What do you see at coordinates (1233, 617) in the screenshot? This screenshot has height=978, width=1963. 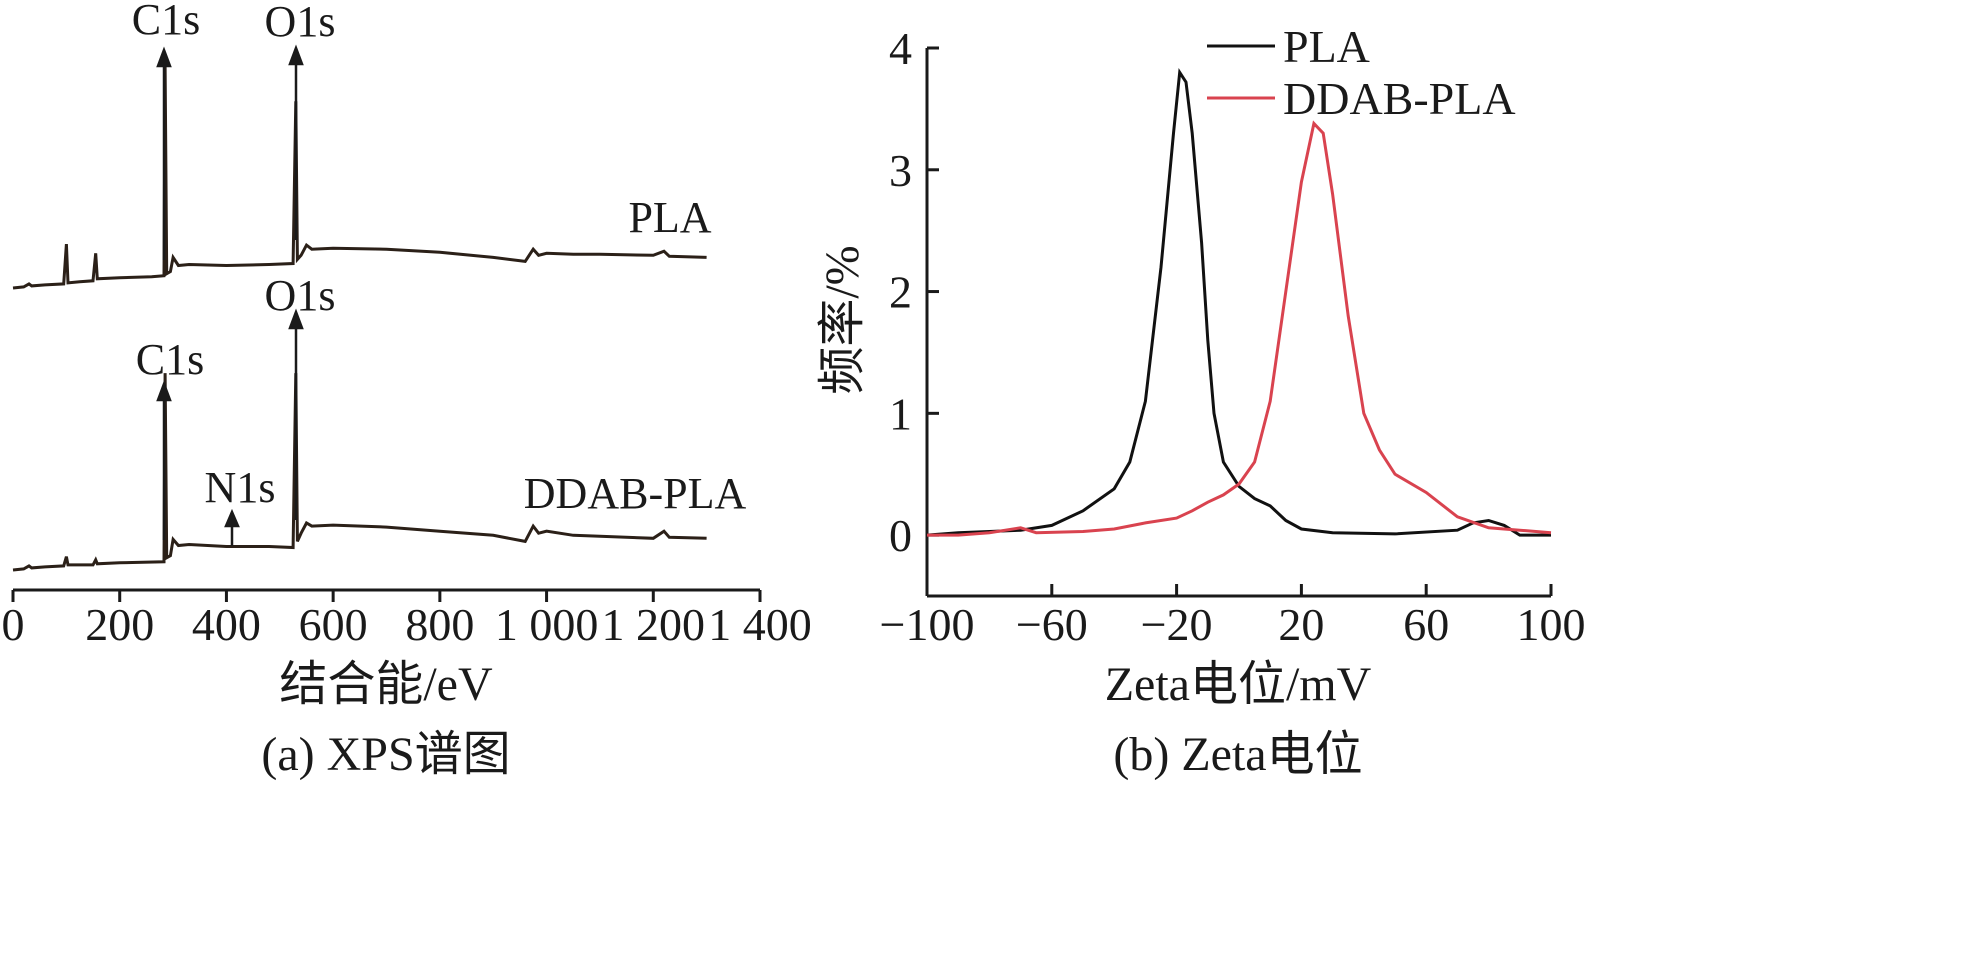 I see `zeta-x-ticks: −100 −60 −20 20 60 100` at bounding box center [1233, 617].